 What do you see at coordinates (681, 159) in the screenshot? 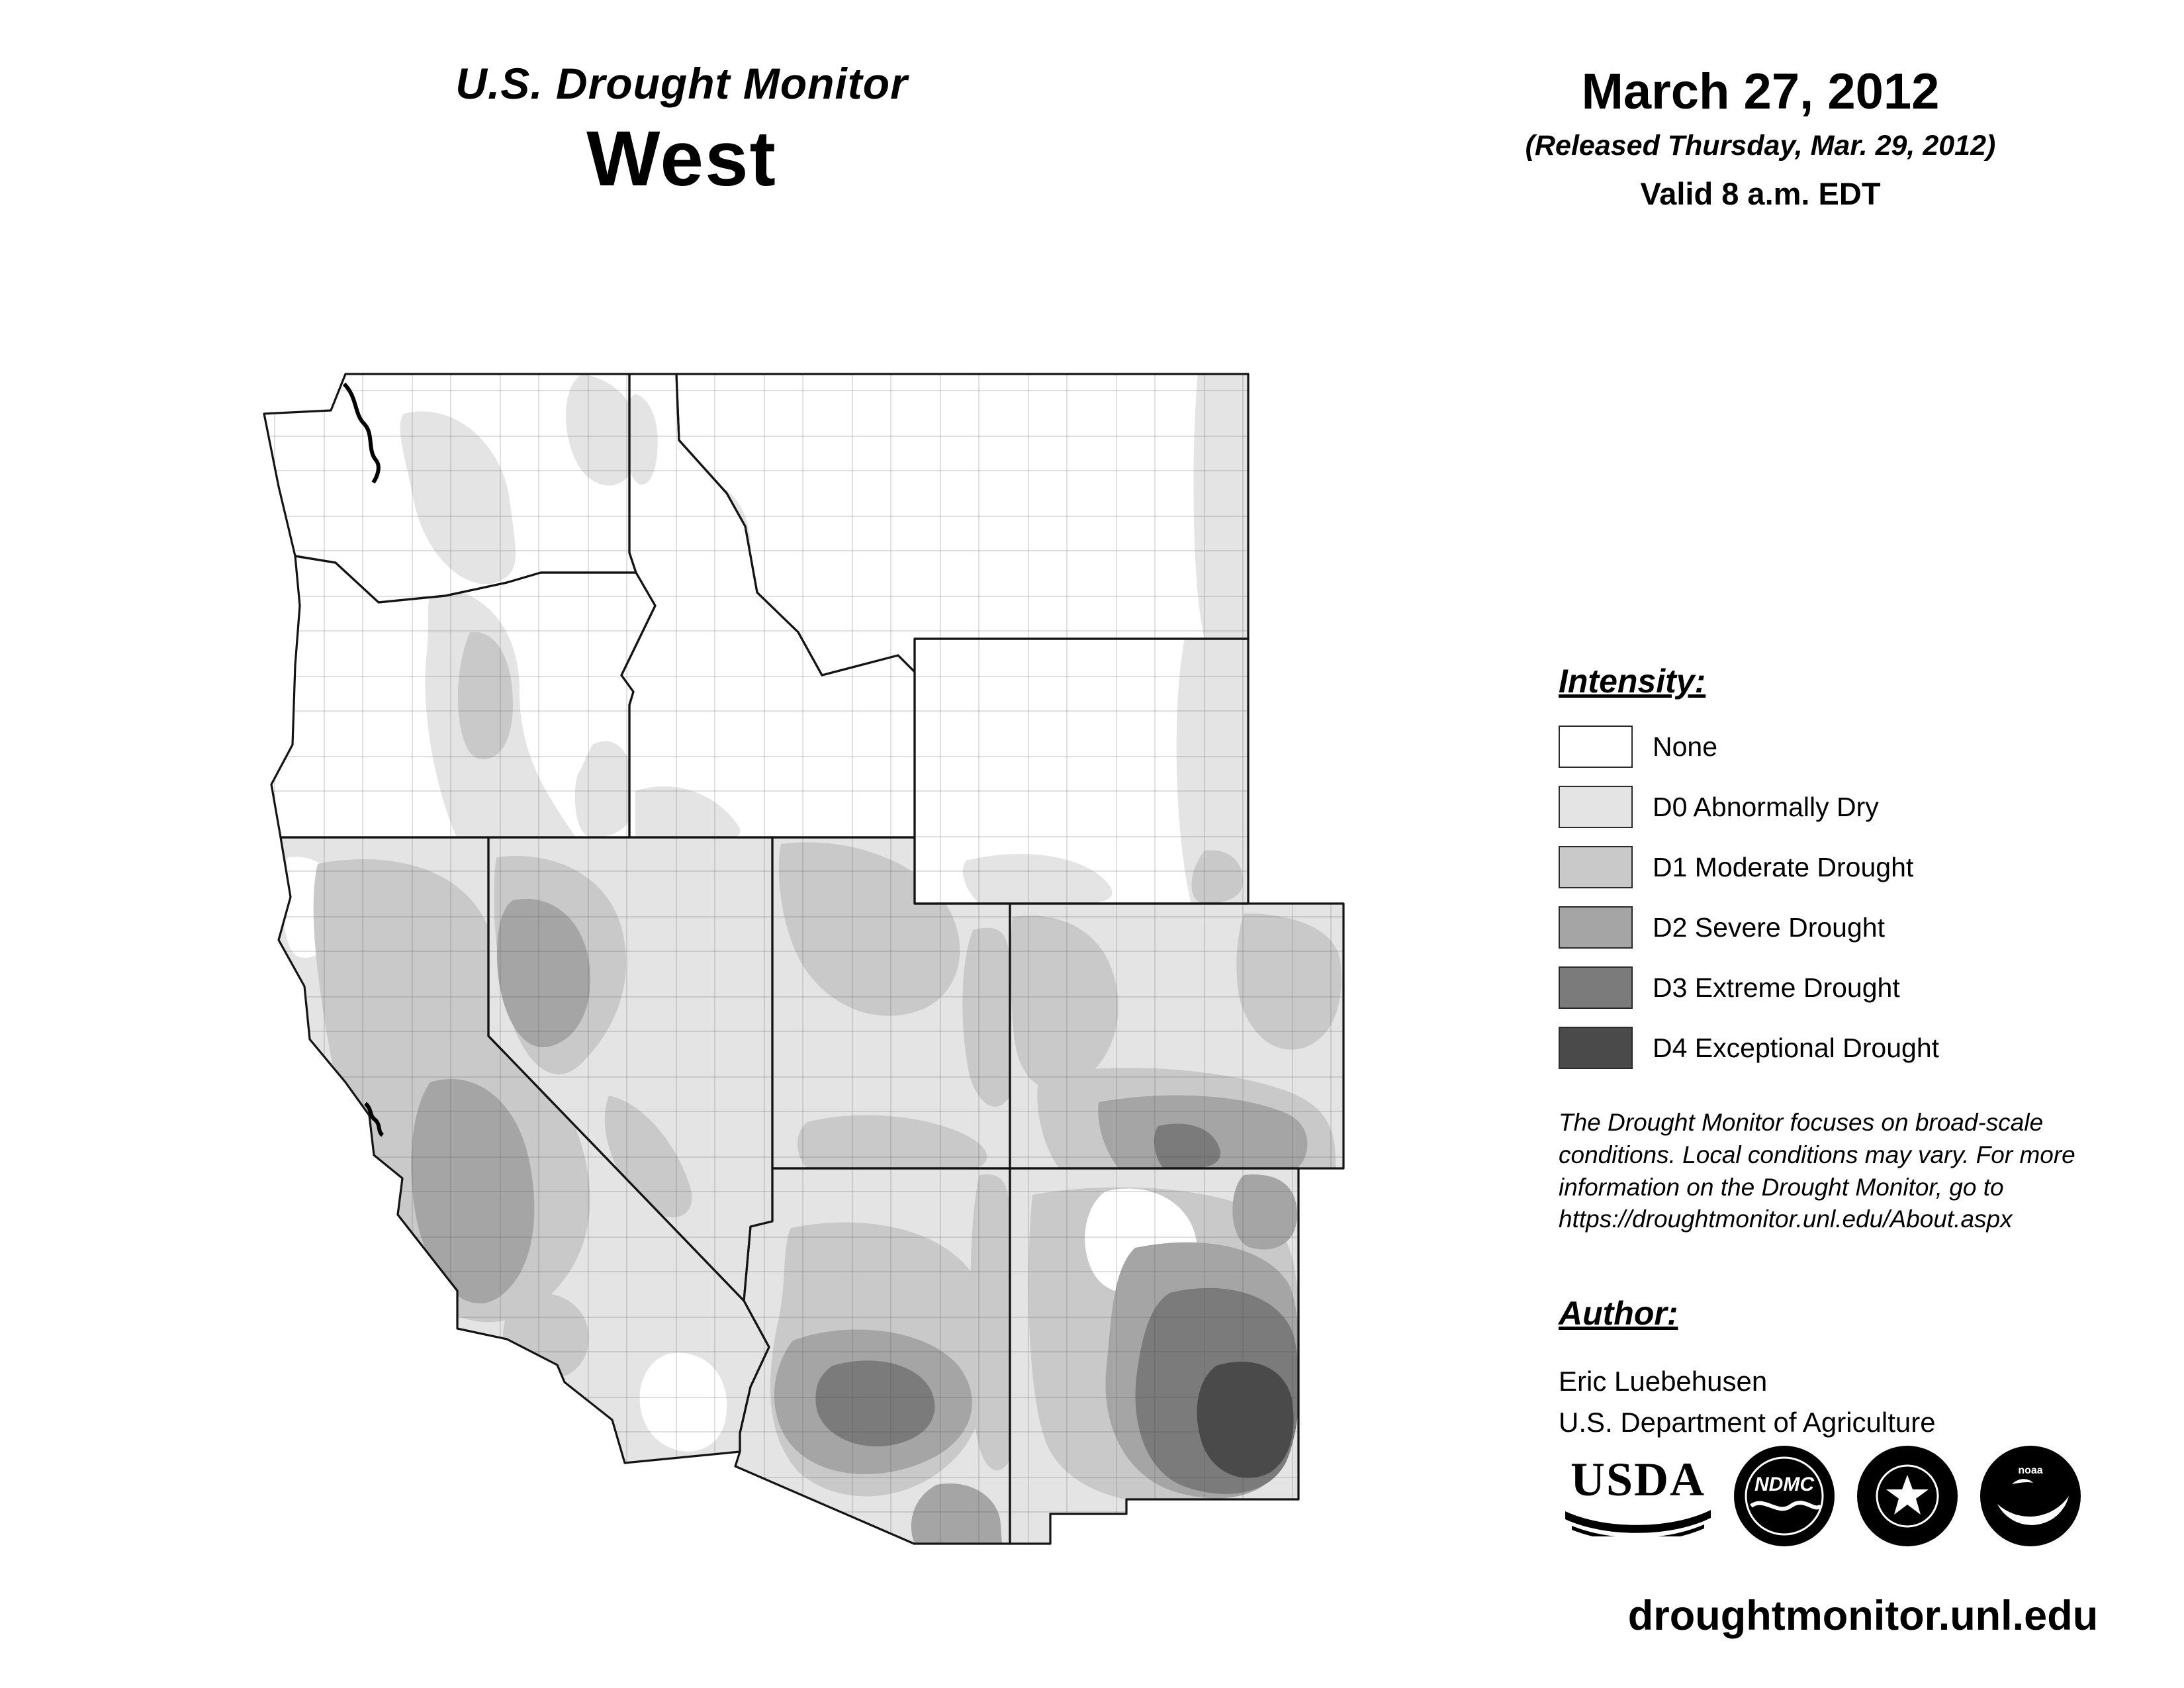
I see `region-title: West` at bounding box center [681, 159].